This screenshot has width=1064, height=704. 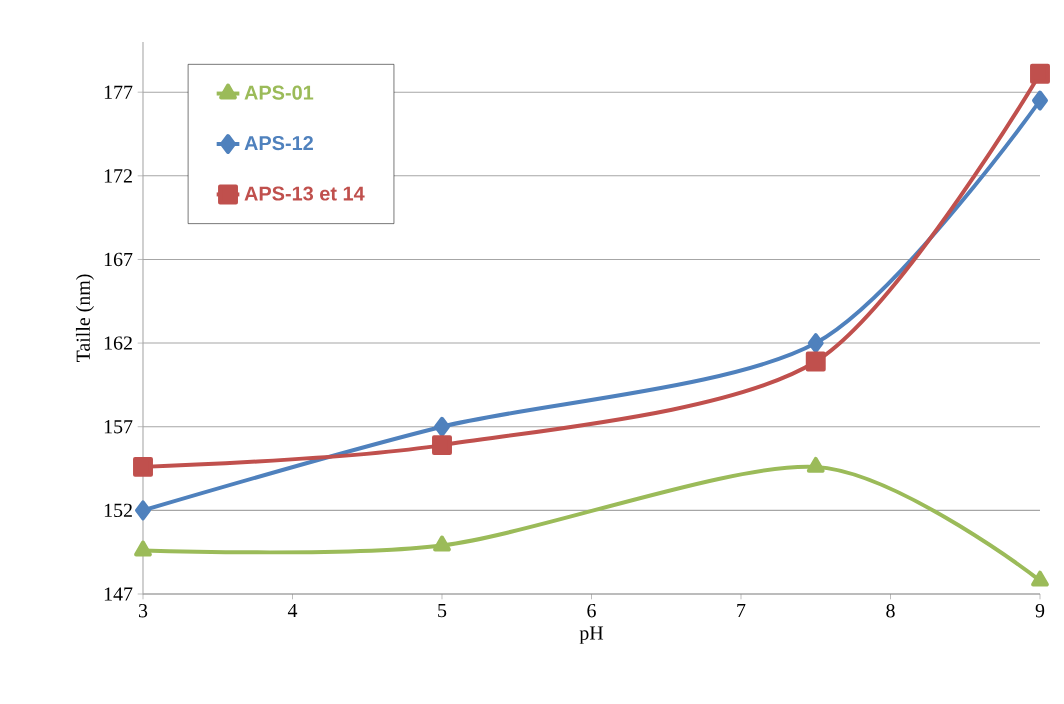 What do you see at coordinates (591, 635) in the screenshot?
I see `x-axis-title: pH` at bounding box center [591, 635].